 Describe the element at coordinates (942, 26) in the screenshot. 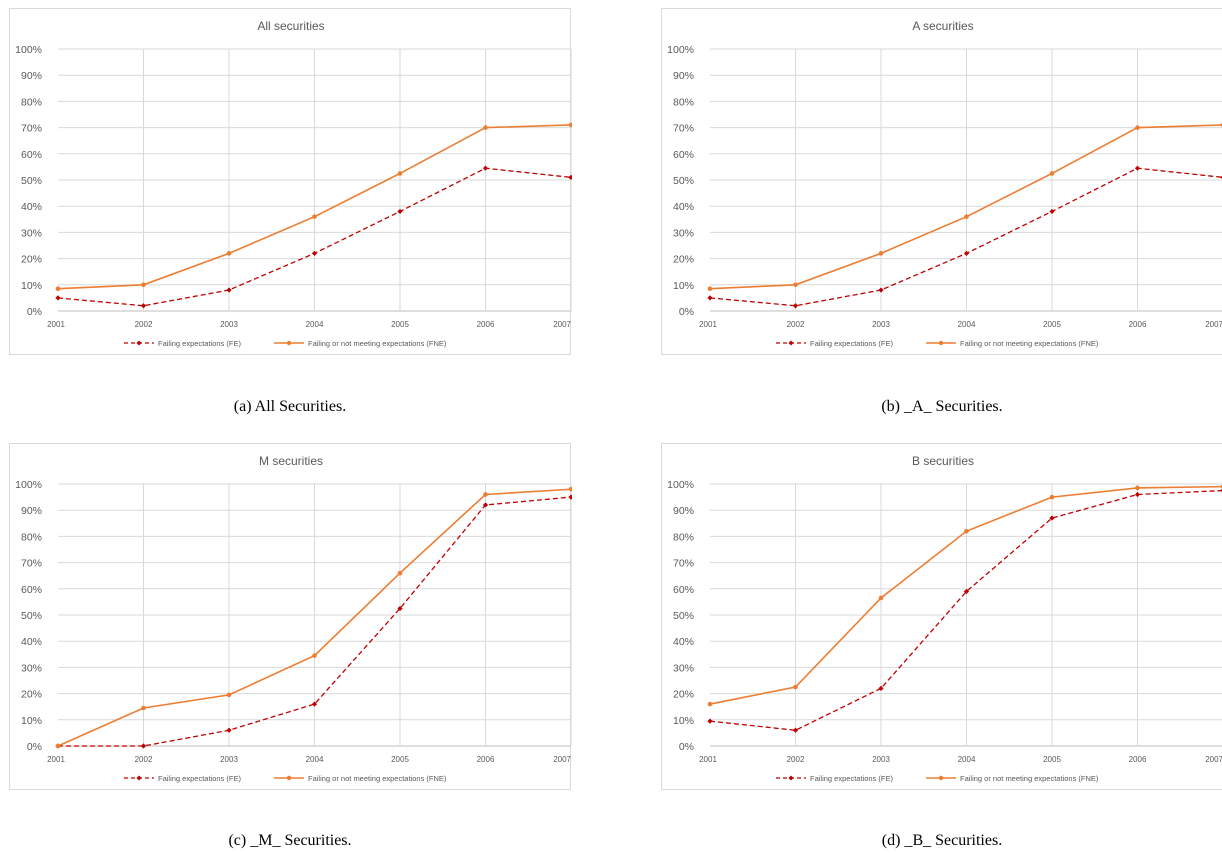

I see `chart-title: A securities` at that location.